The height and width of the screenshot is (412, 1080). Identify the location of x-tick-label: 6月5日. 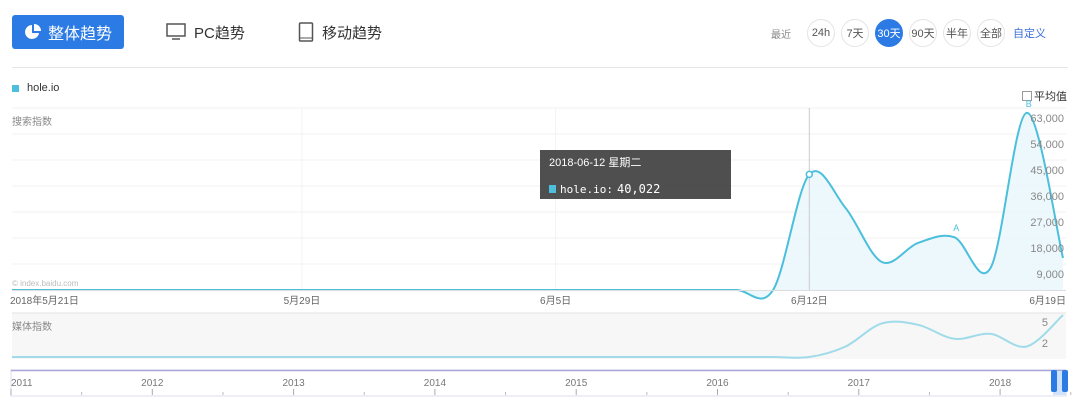
(555, 301).